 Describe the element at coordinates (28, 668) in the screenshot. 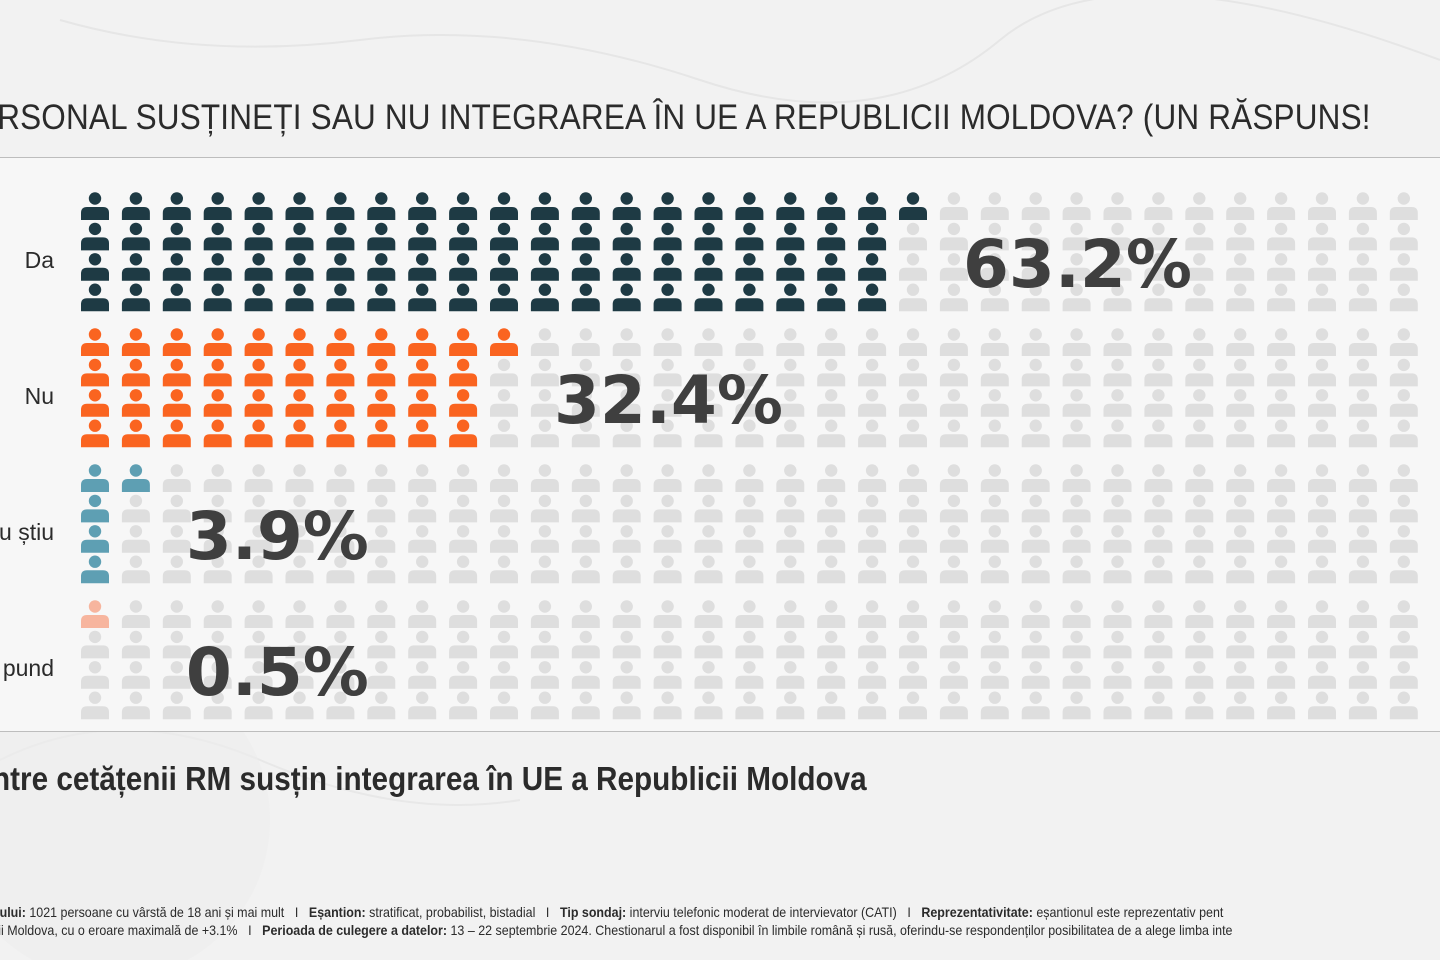

I see `category-label: pund` at that location.